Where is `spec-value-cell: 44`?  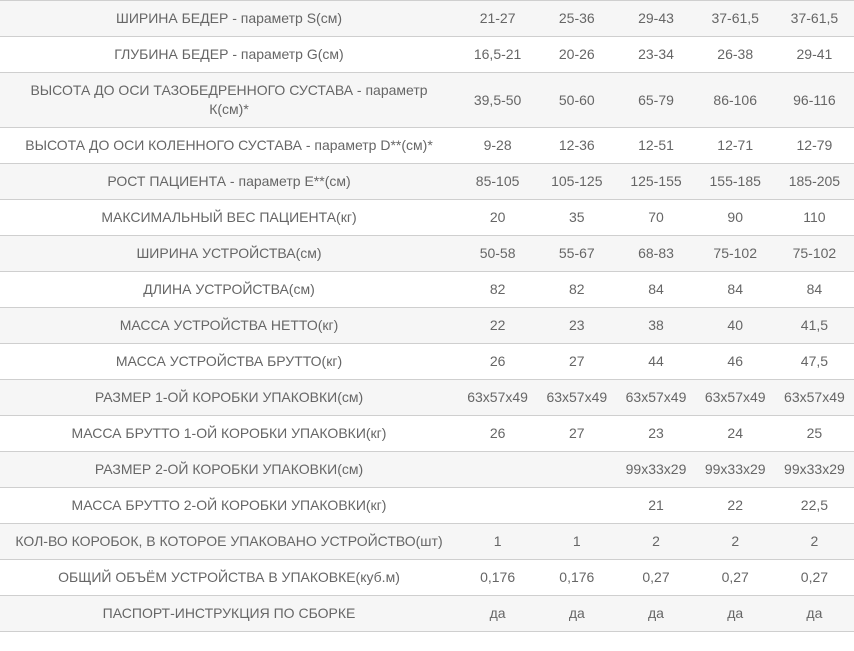
spec-value-cell: 44 is located at coordinates (656, 361).